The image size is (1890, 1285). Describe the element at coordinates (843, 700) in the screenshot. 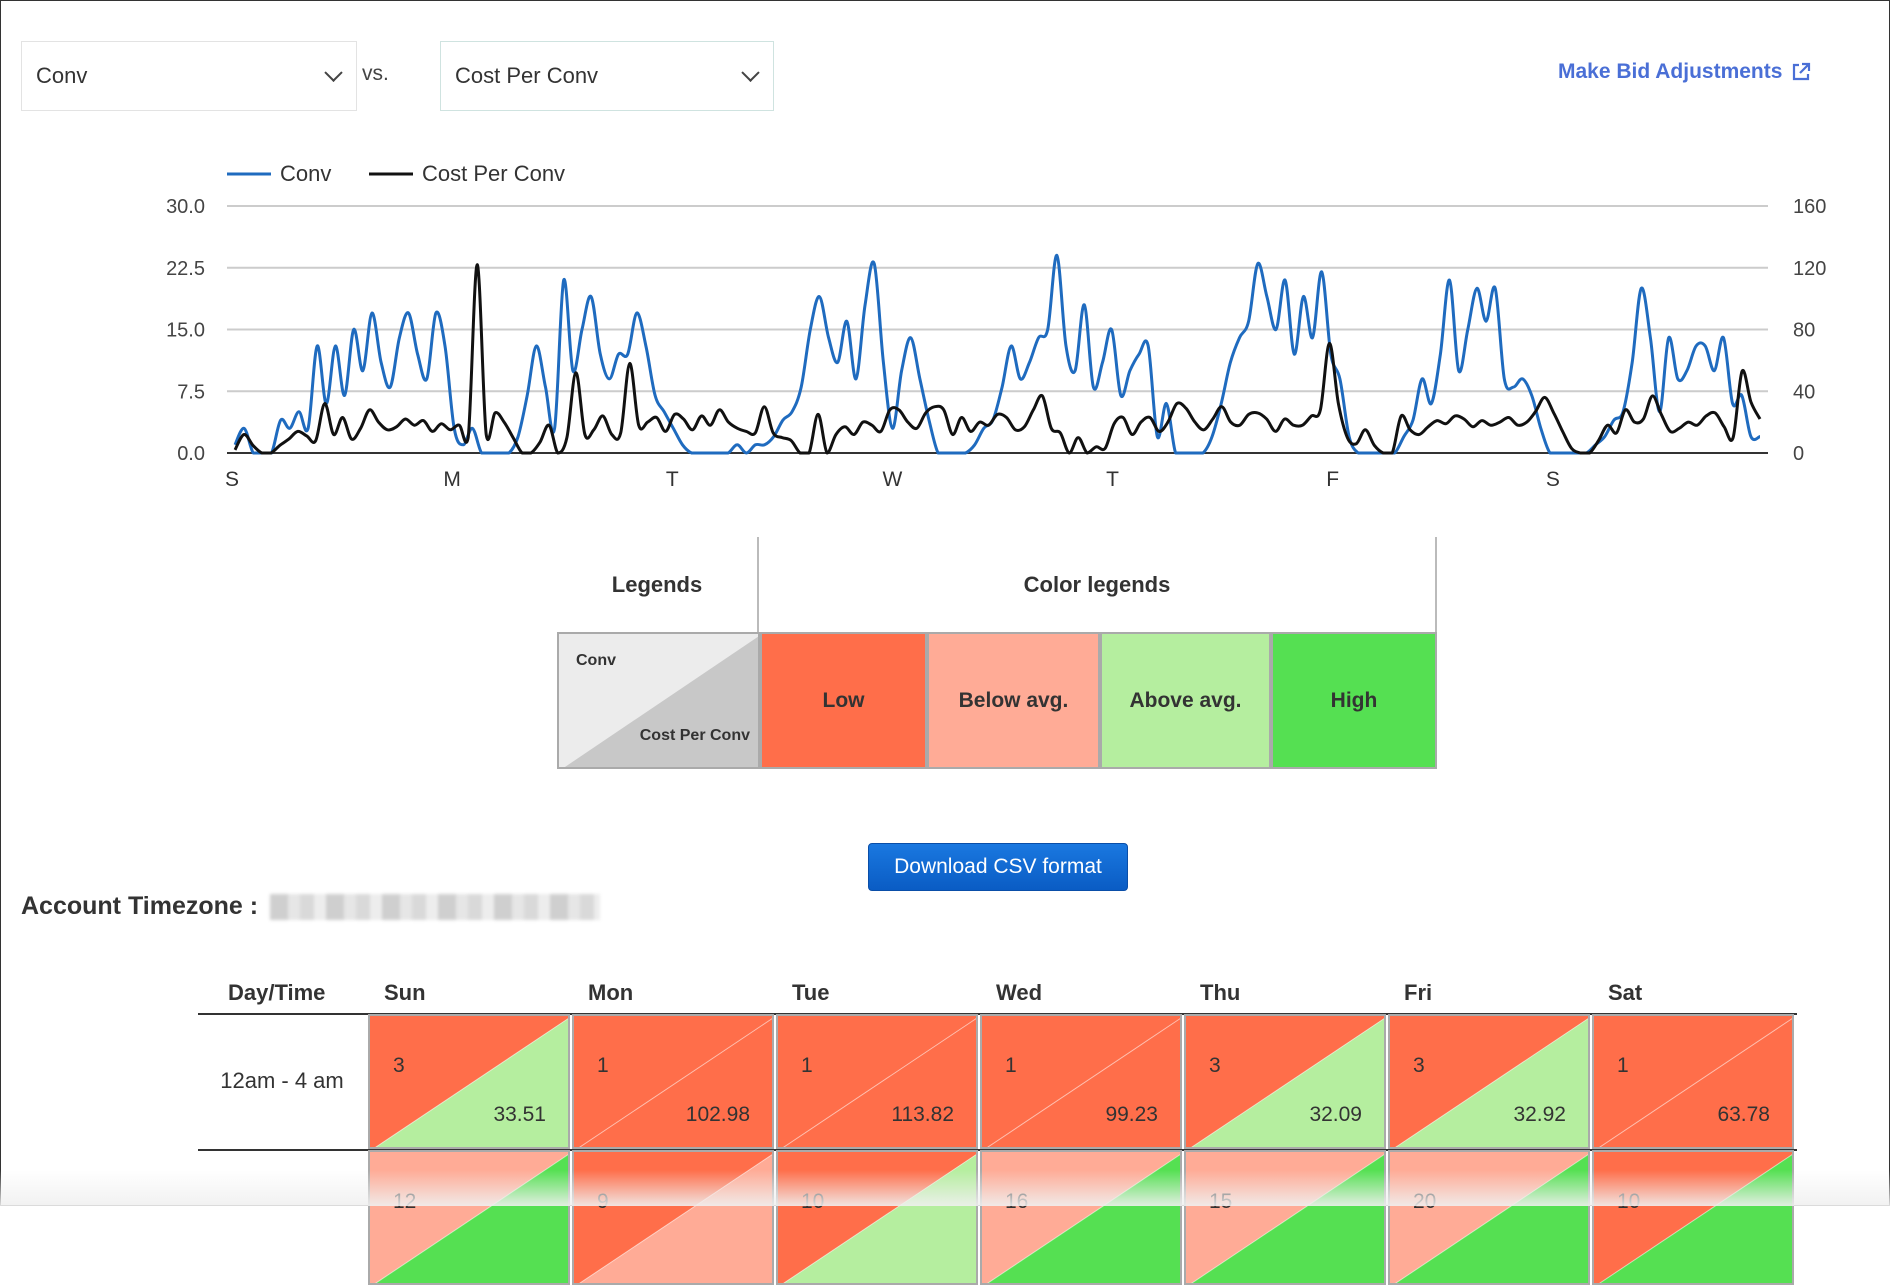

I see `color-level-low: Low` at that location.